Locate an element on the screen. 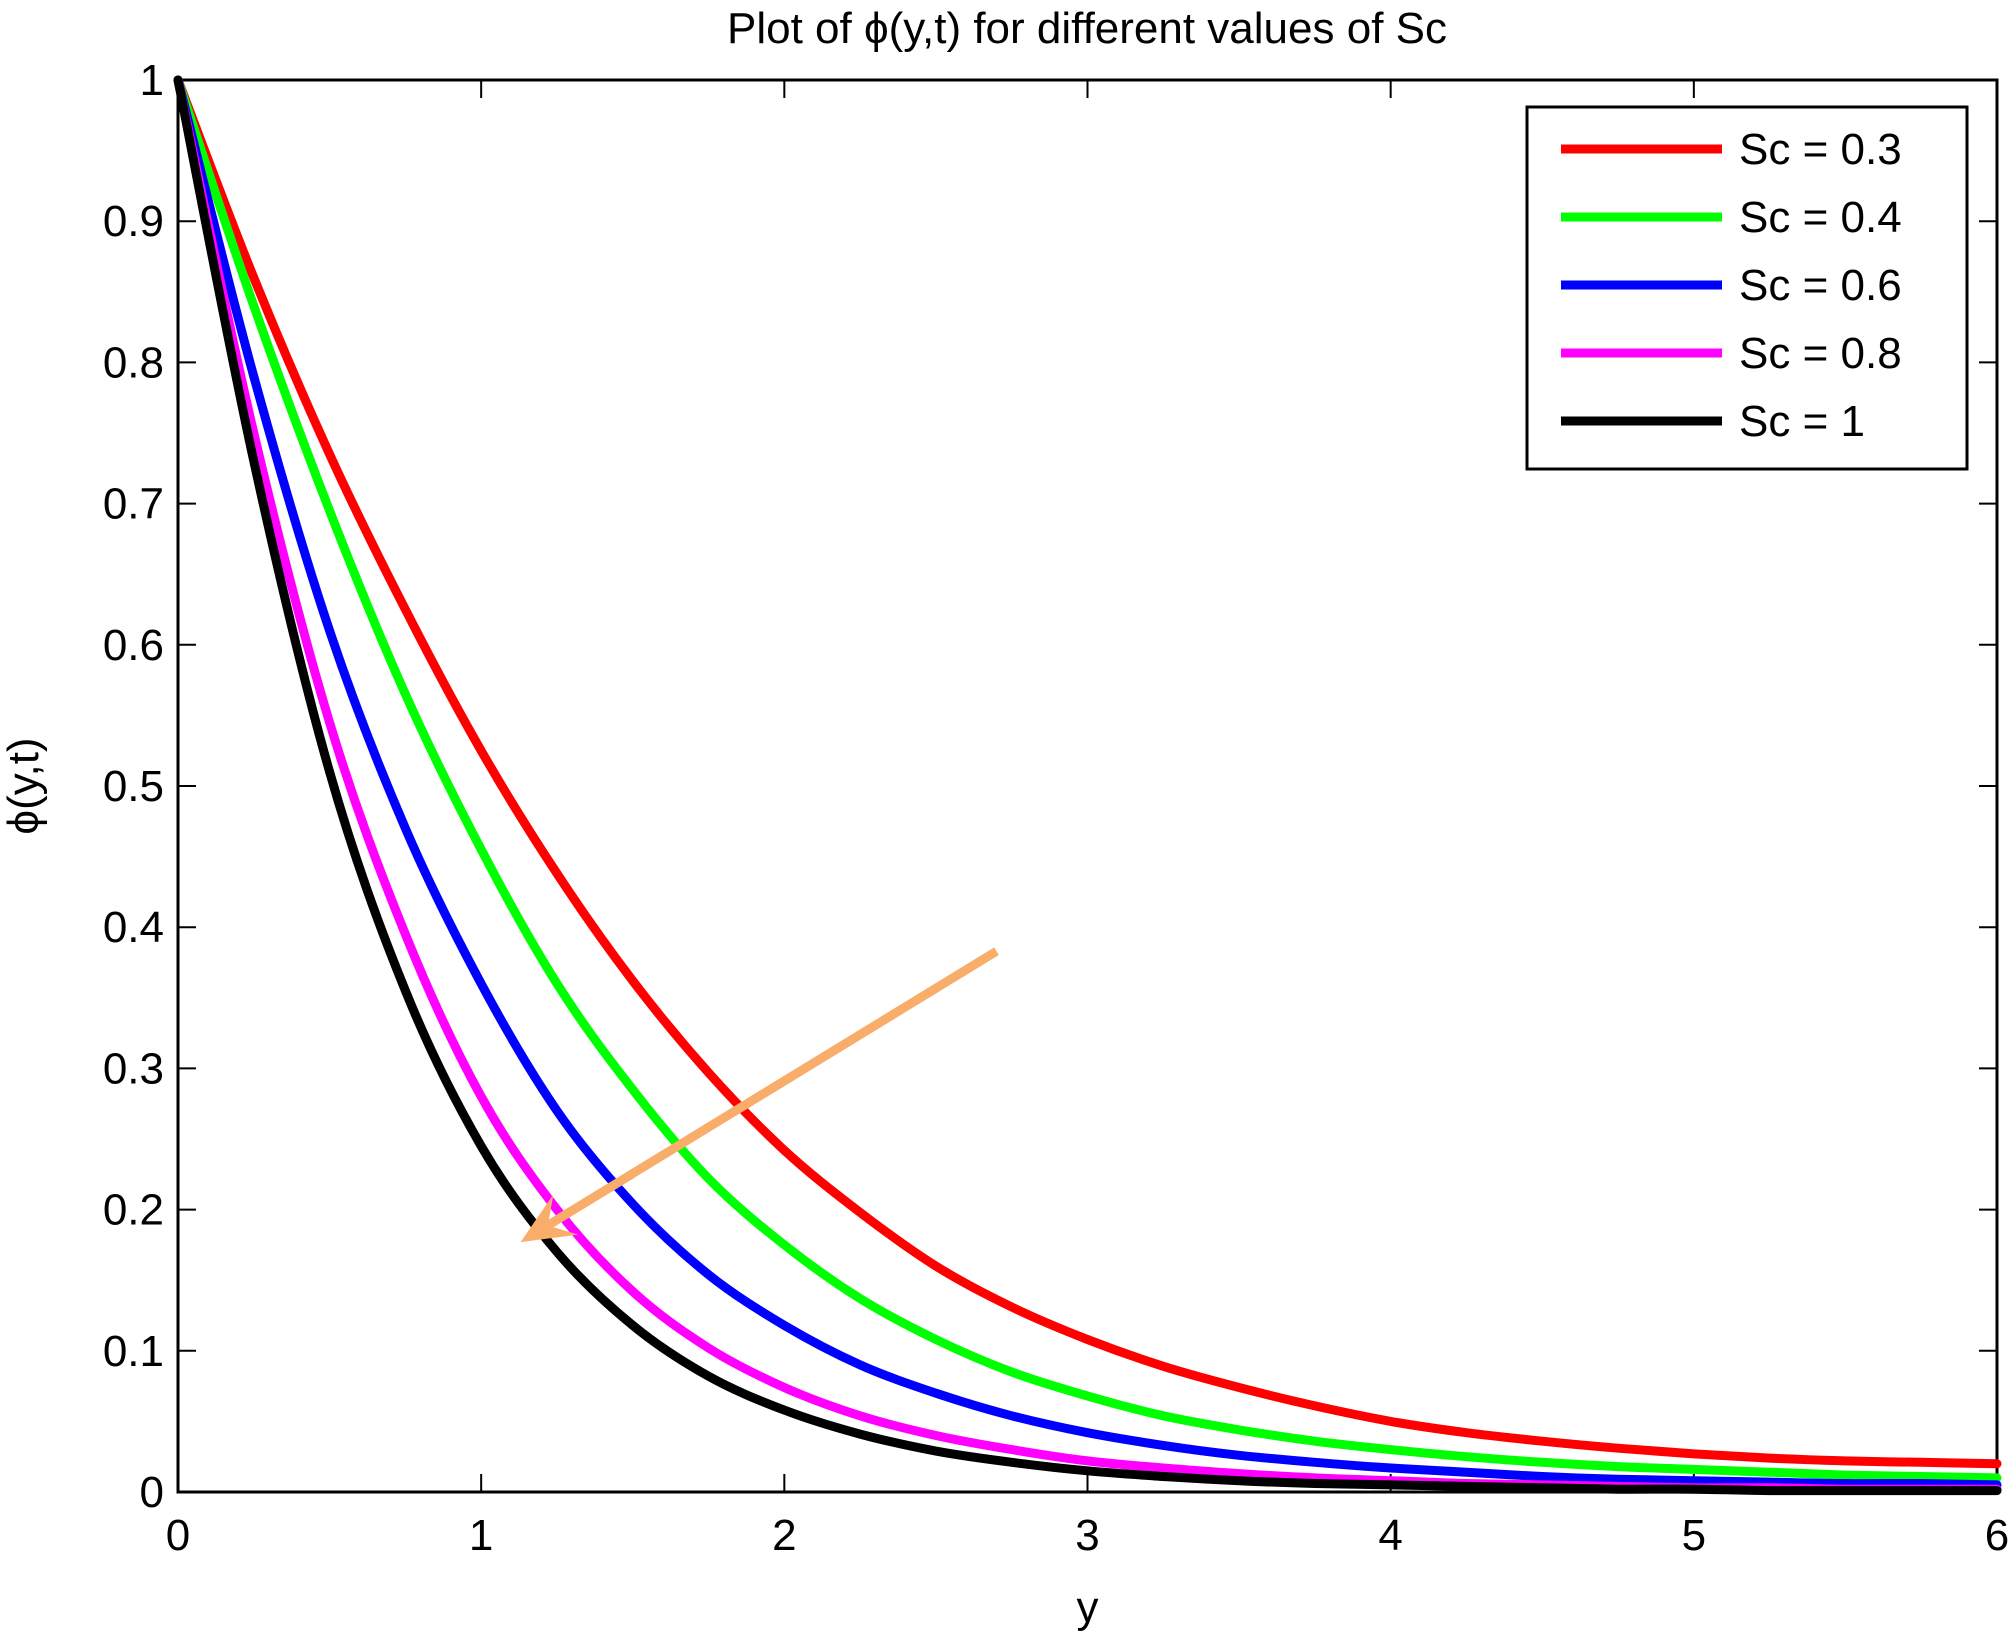 Image resolution: width=2008 pixels, height=1638 pixels. y-tick-label: 0.9 is located at coordinates (133, 221).